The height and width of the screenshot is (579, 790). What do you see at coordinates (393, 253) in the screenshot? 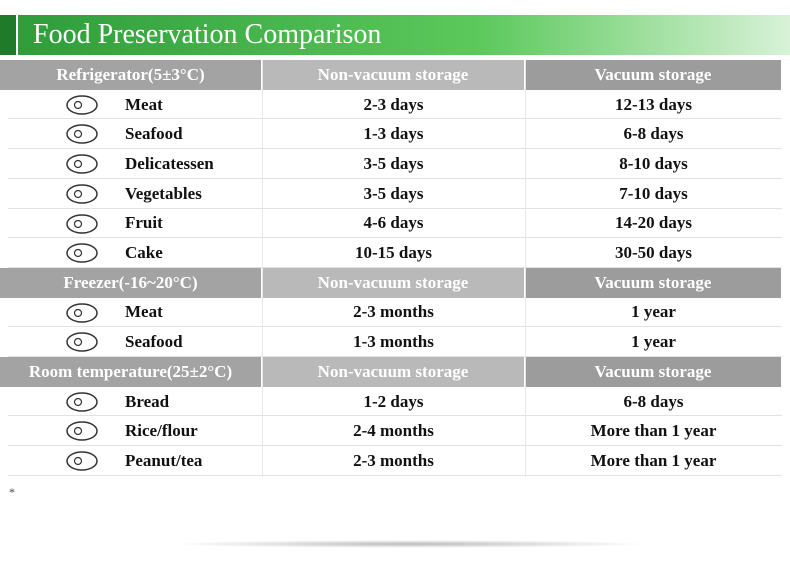
I see `non-vacuum-time: 10-15 days` at bounding box center [393, 253].